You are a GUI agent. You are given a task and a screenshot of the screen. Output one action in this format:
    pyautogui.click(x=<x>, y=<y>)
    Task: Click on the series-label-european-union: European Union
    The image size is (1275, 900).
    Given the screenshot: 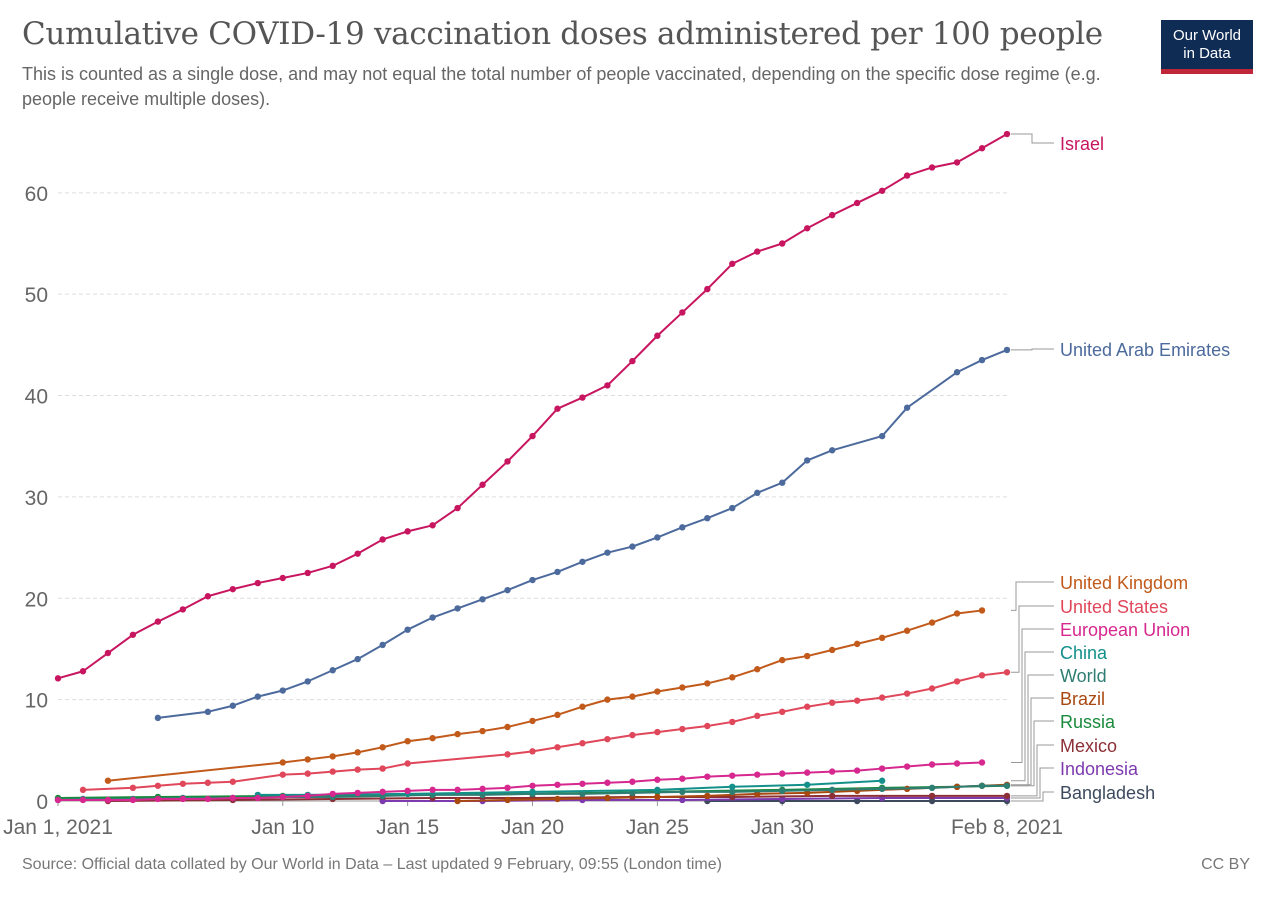 What is the action you would take?
    pyautogui.click(x=1125, y=630)
    